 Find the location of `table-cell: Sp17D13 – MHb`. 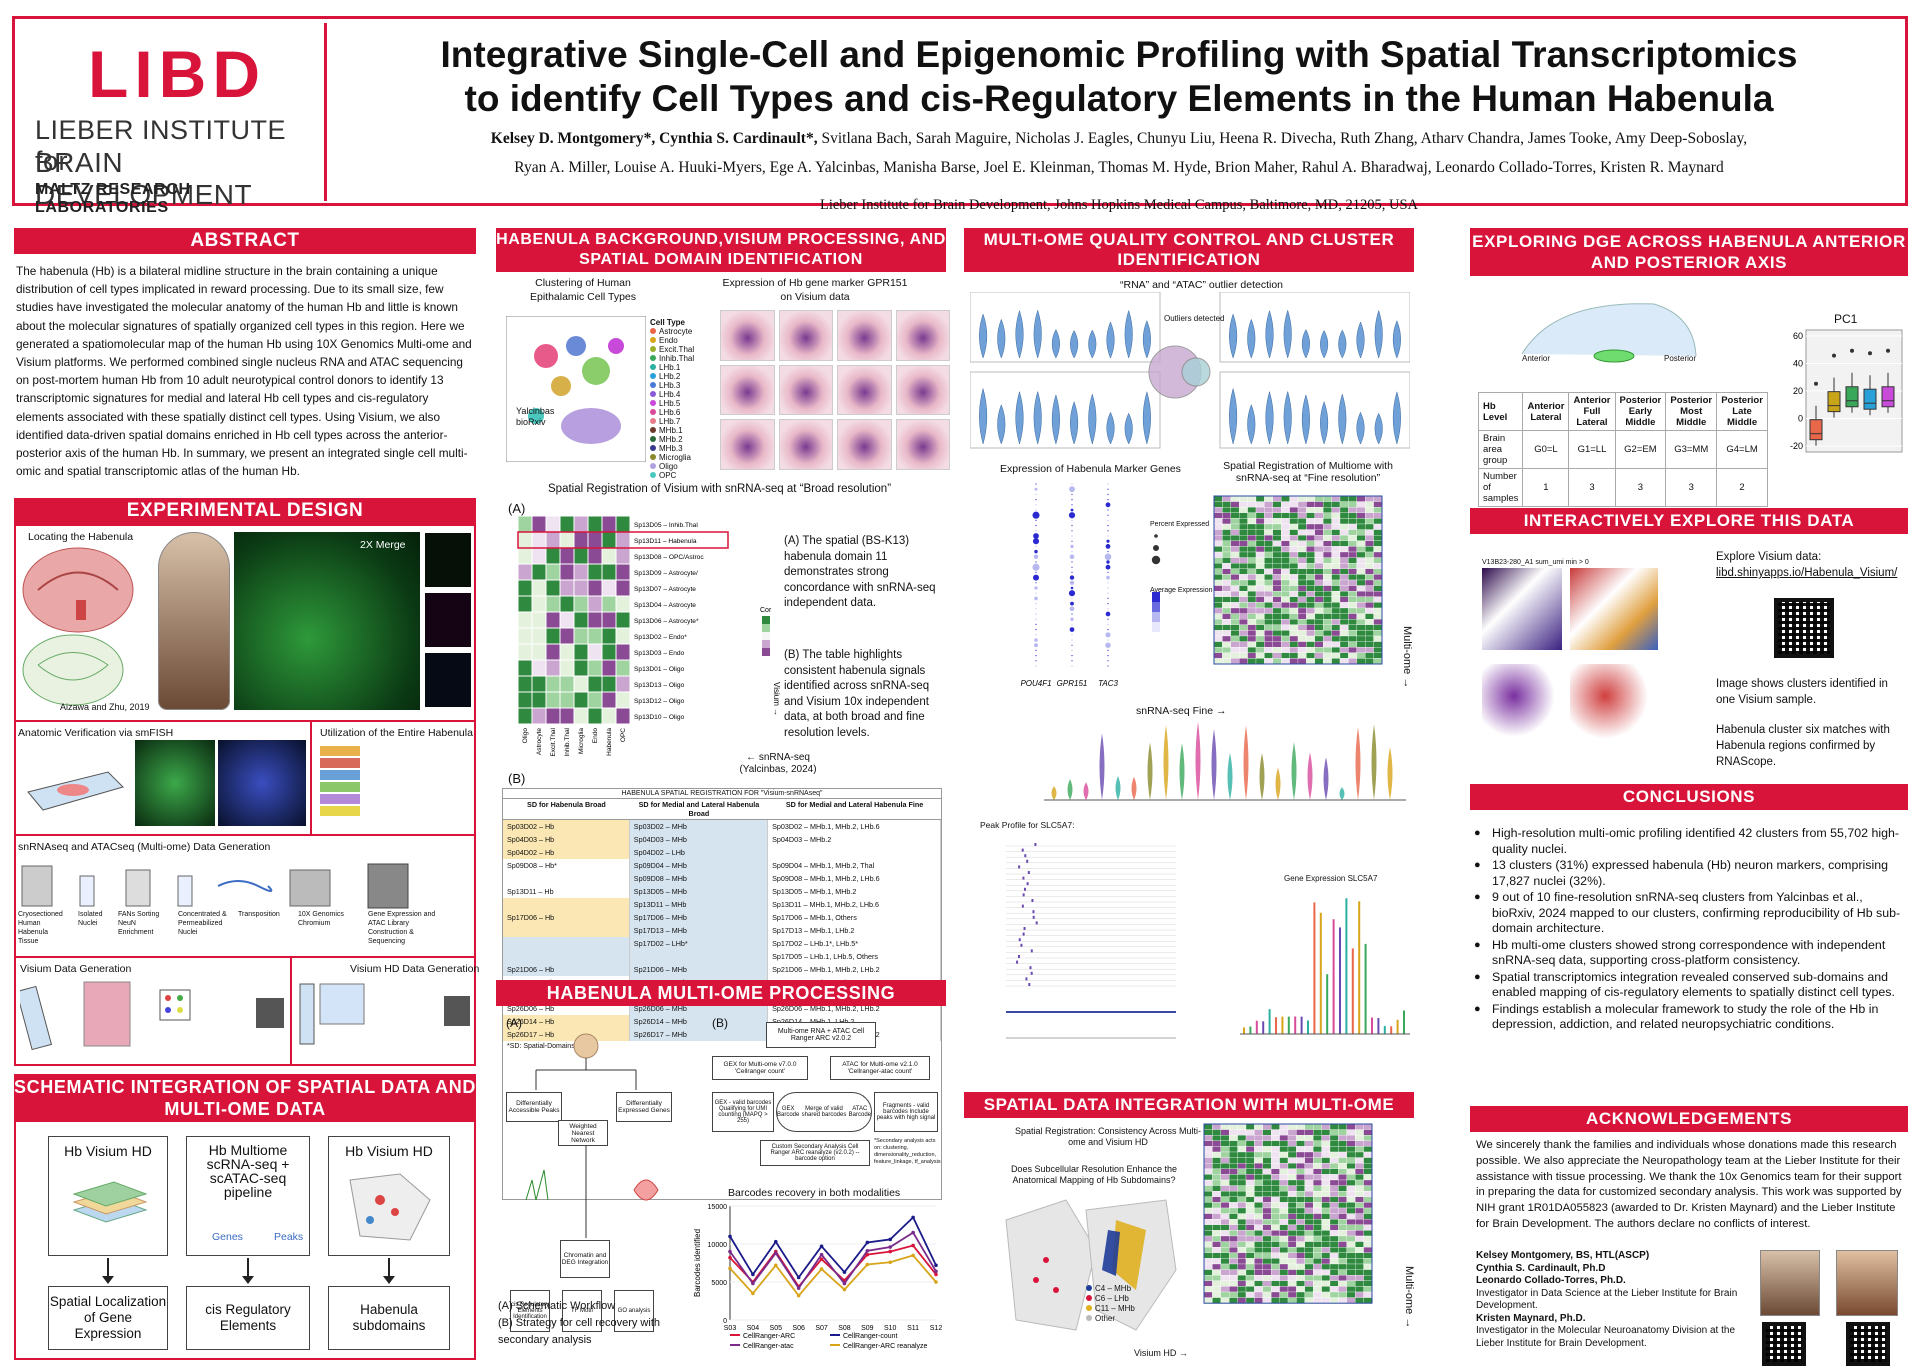

table-cell: Sp17D13 – MHb is located at coordinates (699, 930).